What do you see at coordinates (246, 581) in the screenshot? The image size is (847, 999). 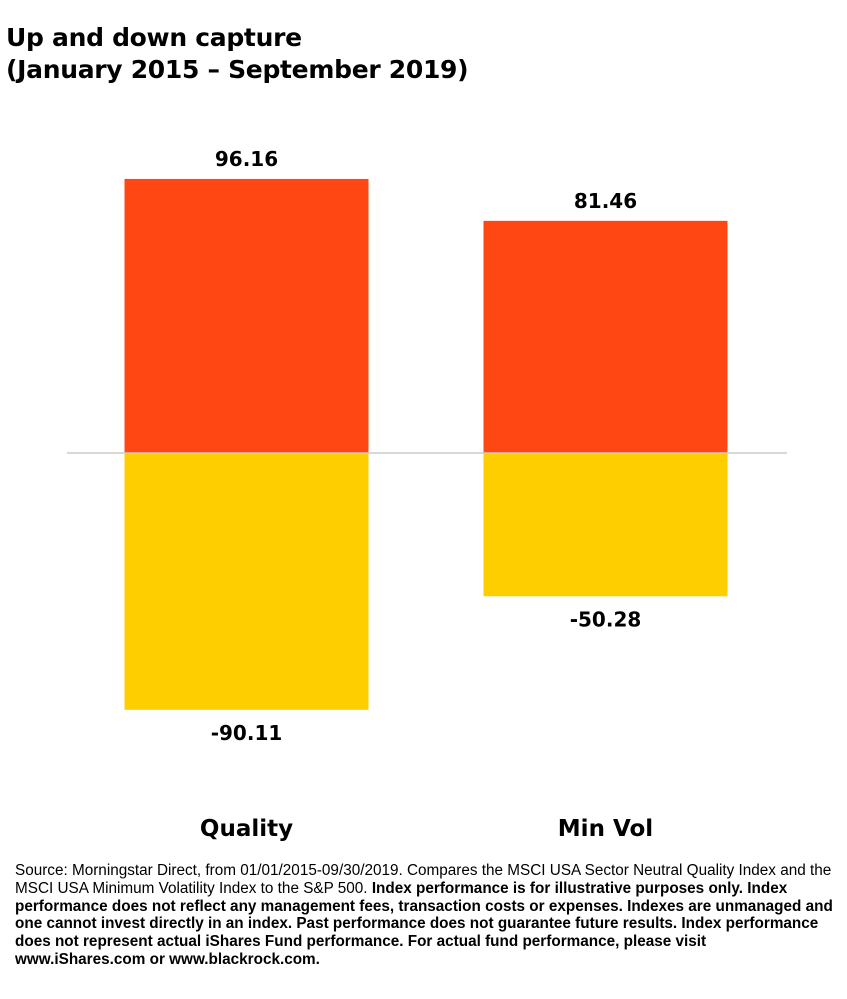 I see `bar-quality-down` at bounding box center [246, 581].